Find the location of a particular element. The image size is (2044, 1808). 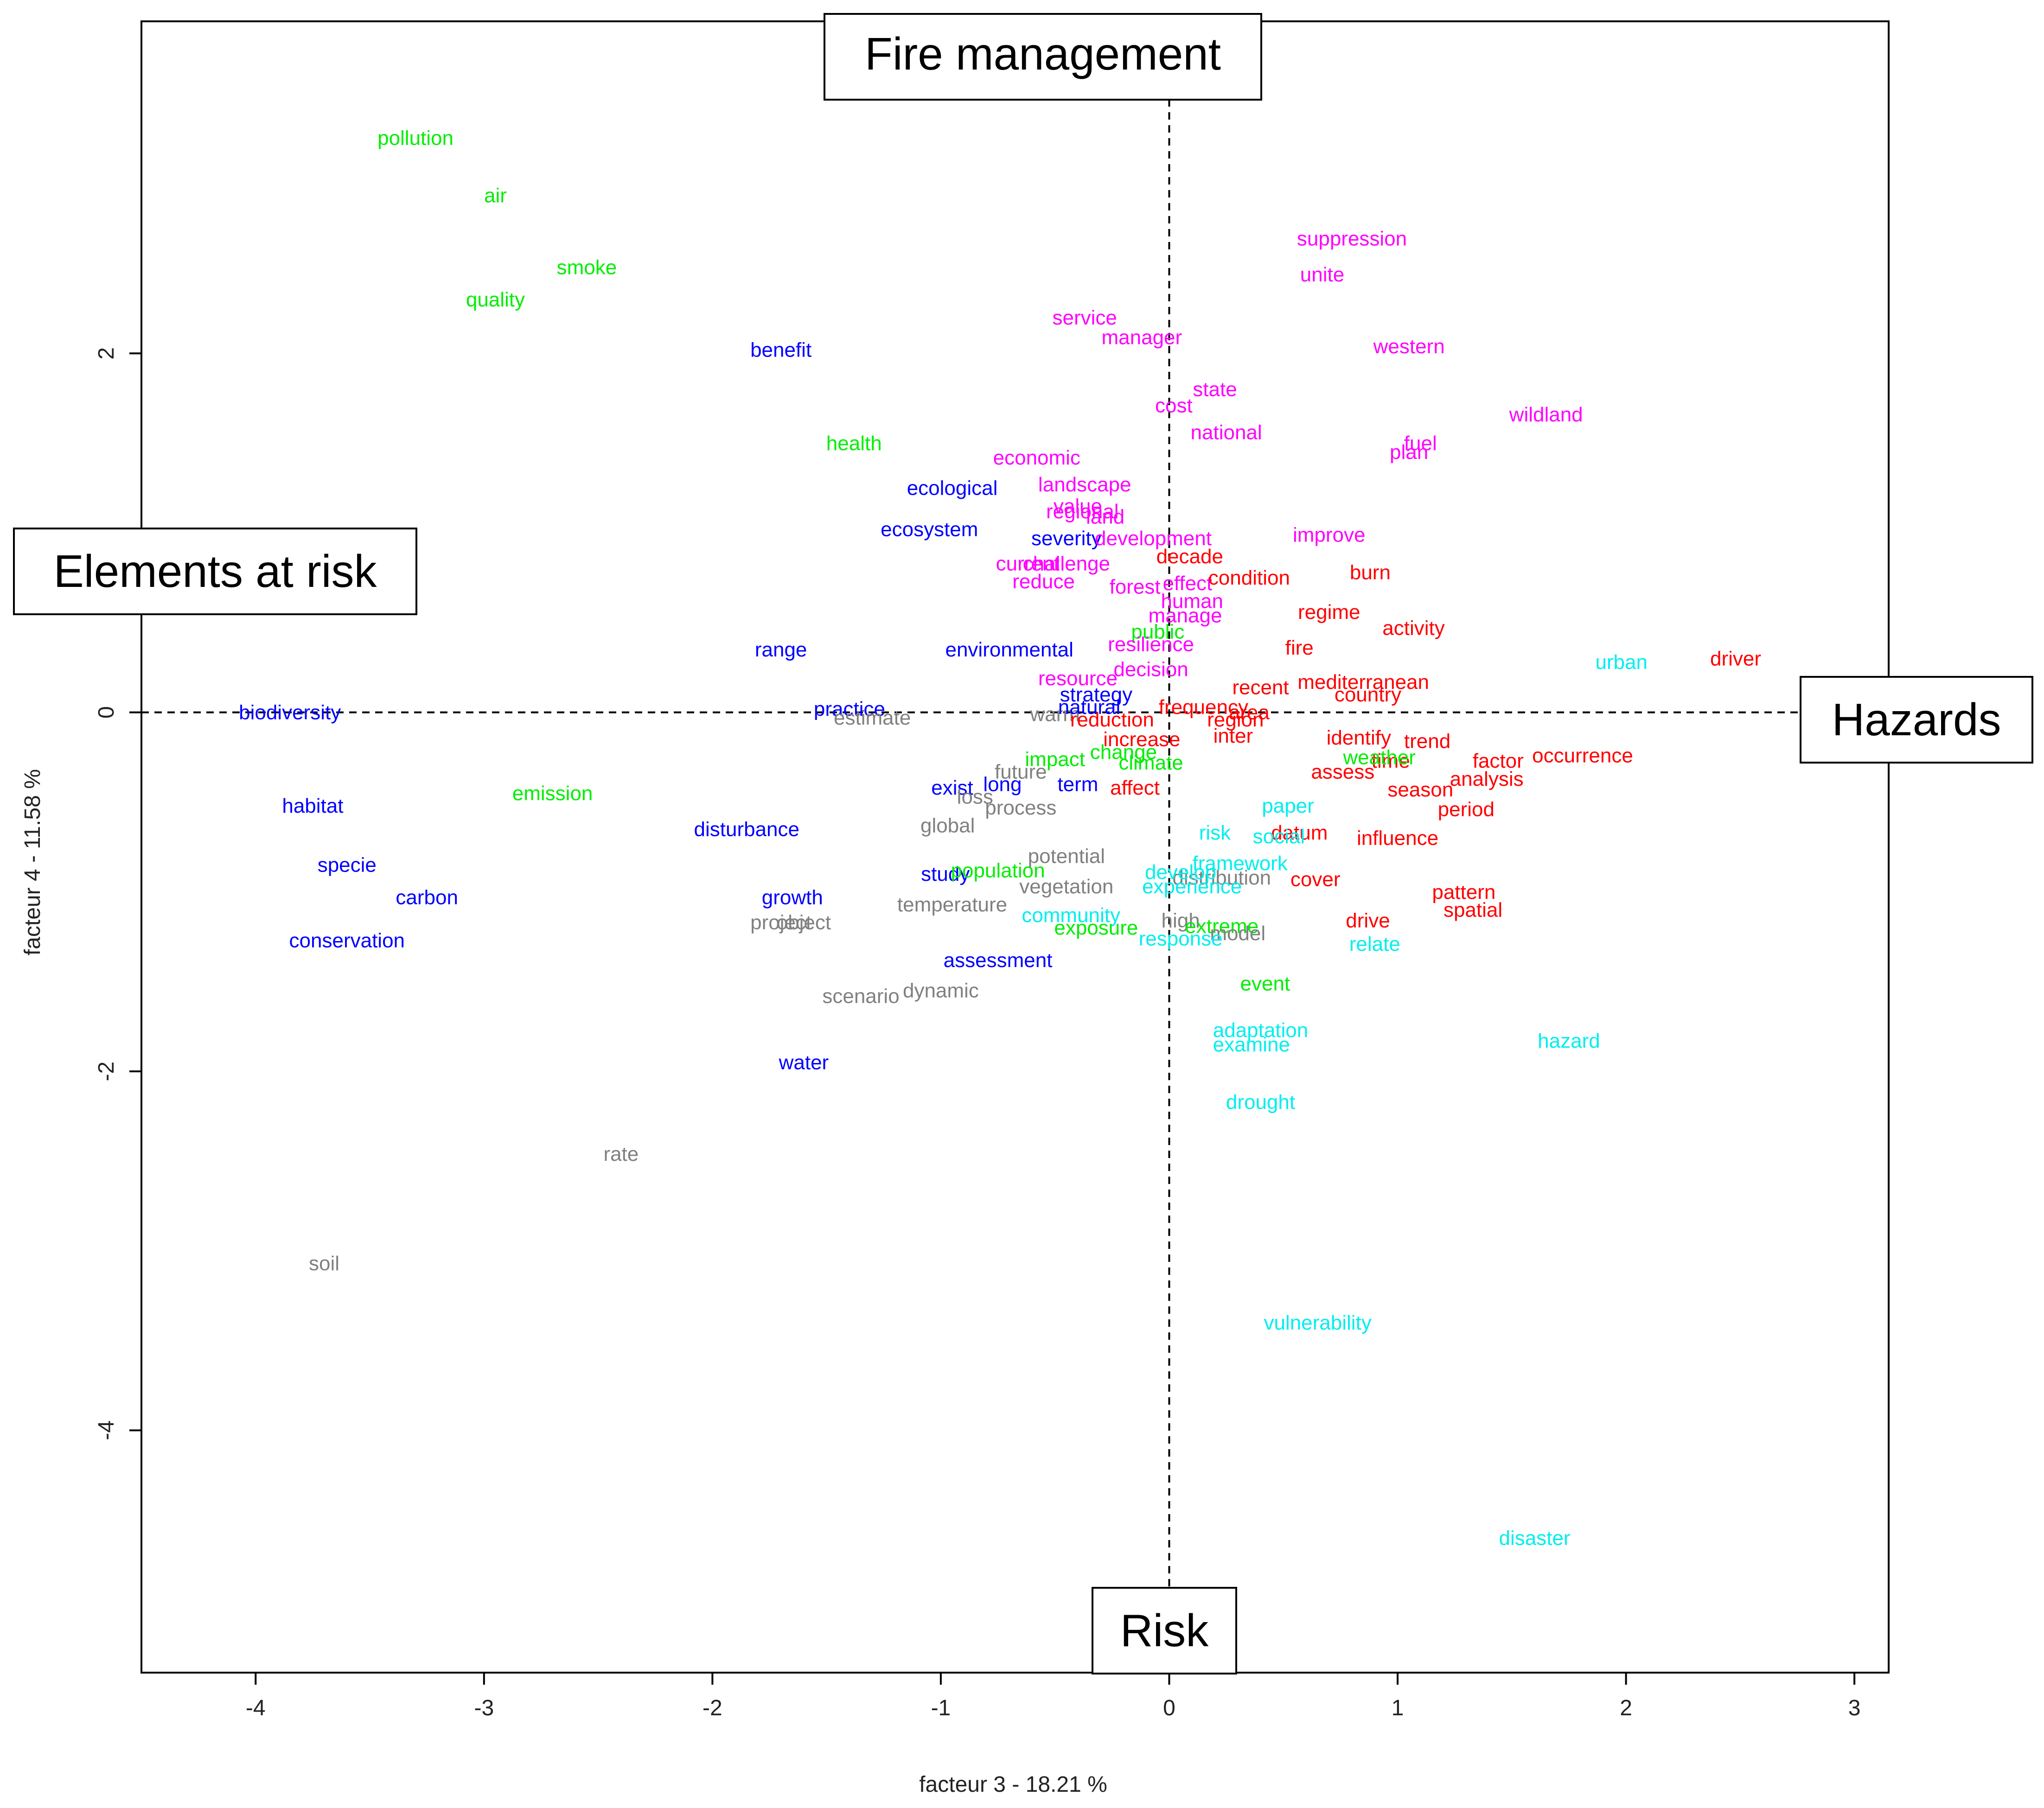

point-label-soil: soil is located at coordinates (324, 1264).